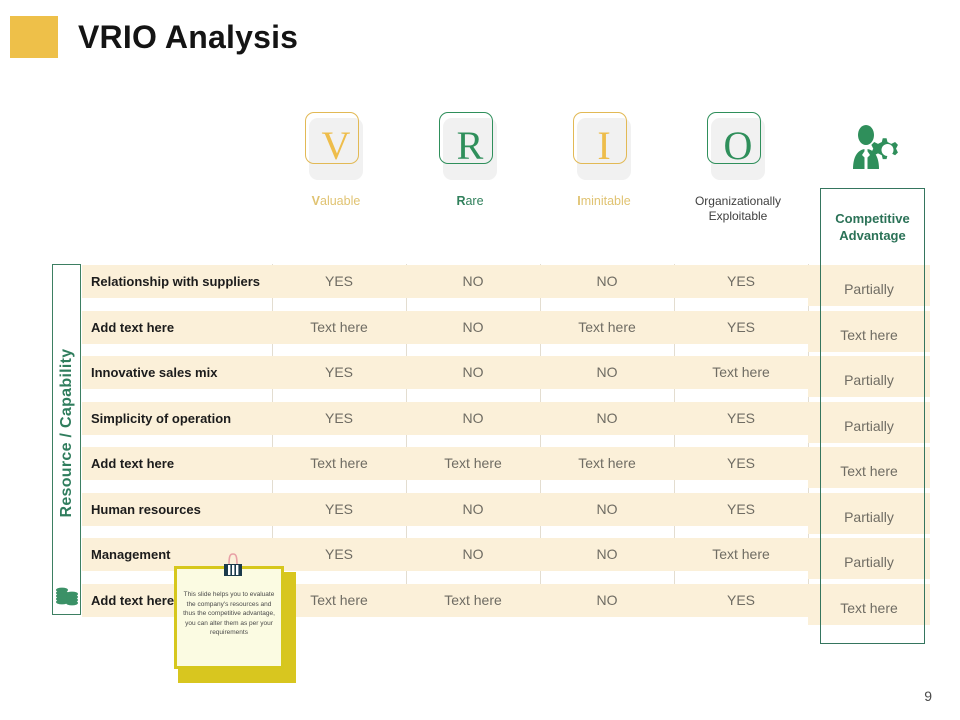 This screenshot has height=720, width=960. I want to click on letter-glyph-o: O, so click(738, 145).